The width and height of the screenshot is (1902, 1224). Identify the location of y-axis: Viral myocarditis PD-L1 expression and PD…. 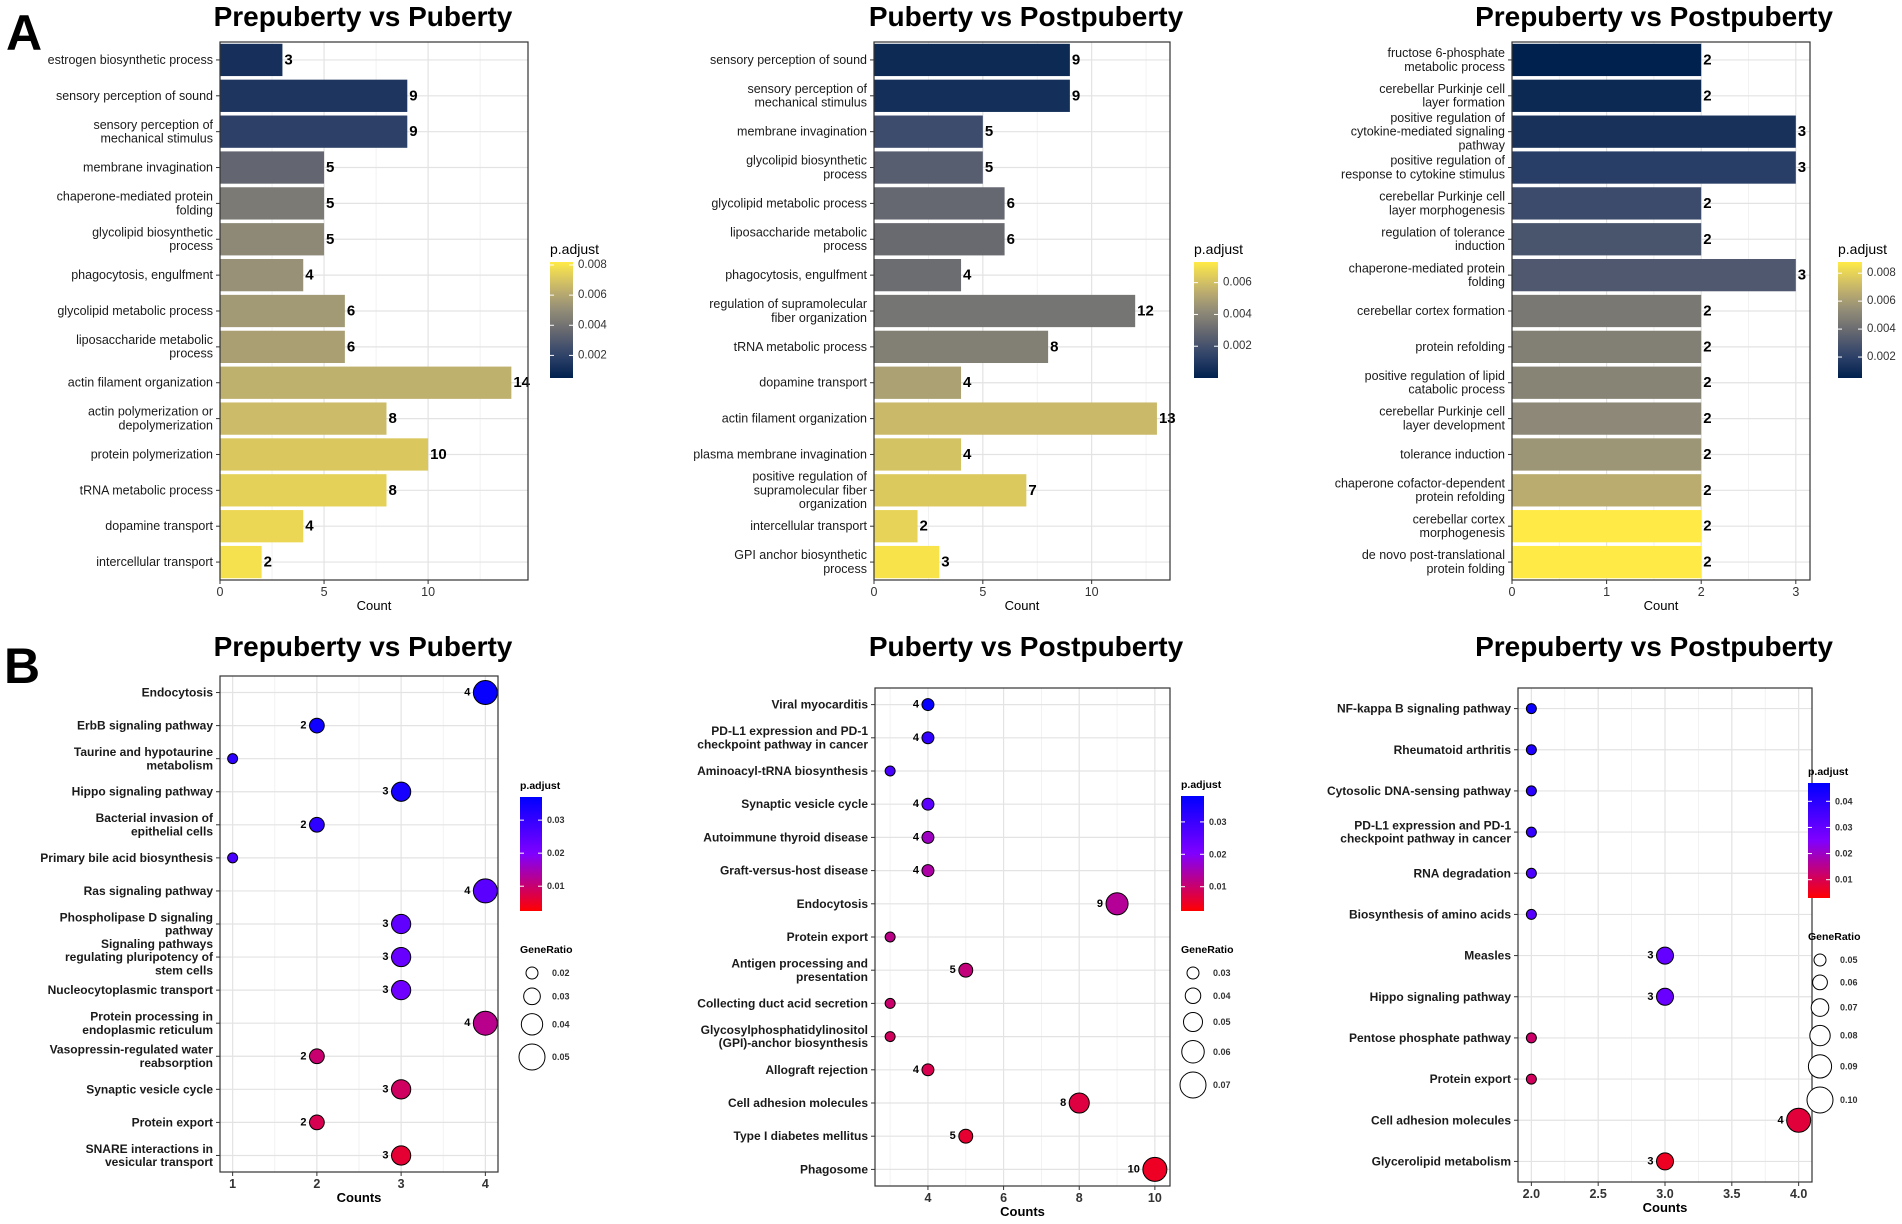
(786, 937).